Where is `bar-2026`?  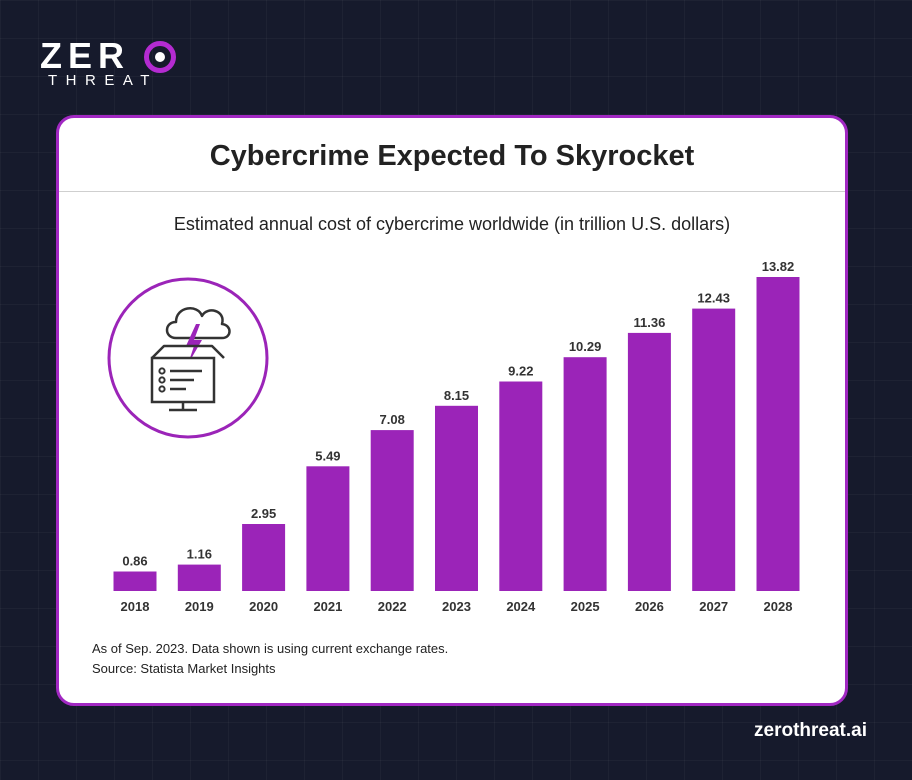
bar-2026 is located at coordinates (649, 461).